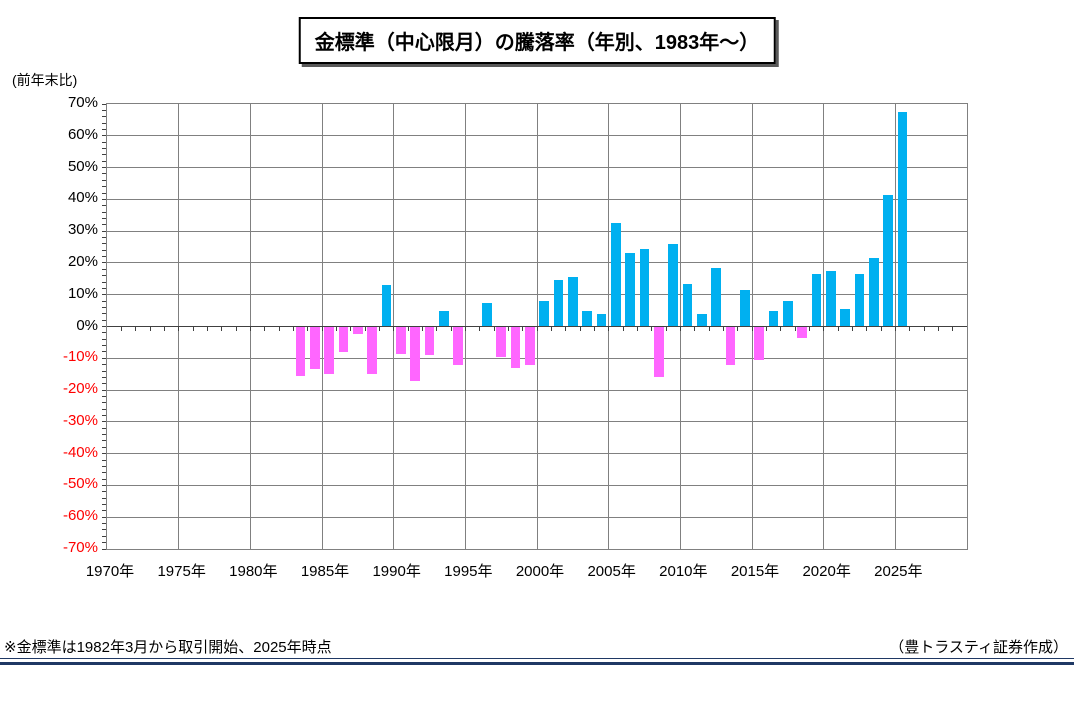  I want to click on y-tick-label: 0%, so click(87, 325).